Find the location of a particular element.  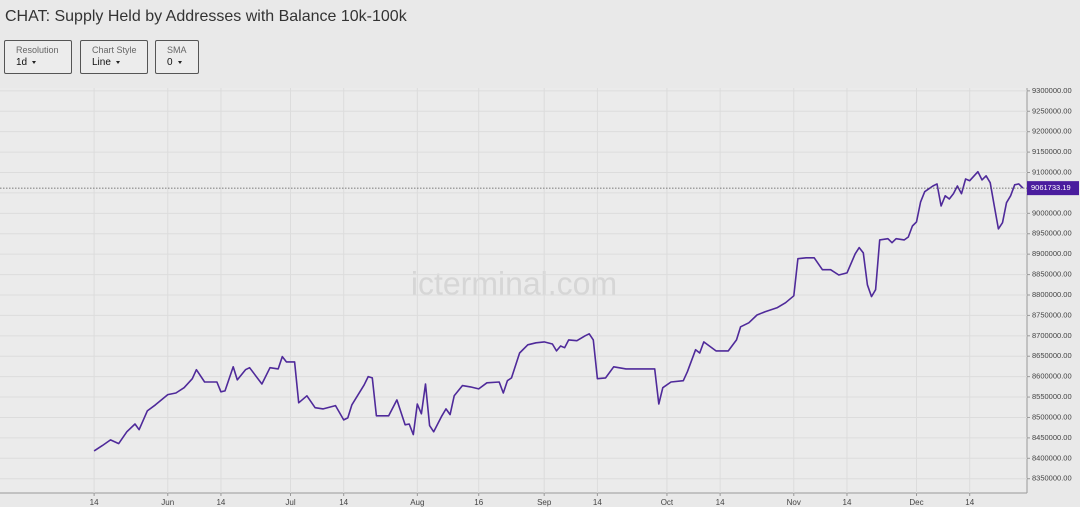

y-tick-label: 8650000.00 is located at coordinates (1052, 355).